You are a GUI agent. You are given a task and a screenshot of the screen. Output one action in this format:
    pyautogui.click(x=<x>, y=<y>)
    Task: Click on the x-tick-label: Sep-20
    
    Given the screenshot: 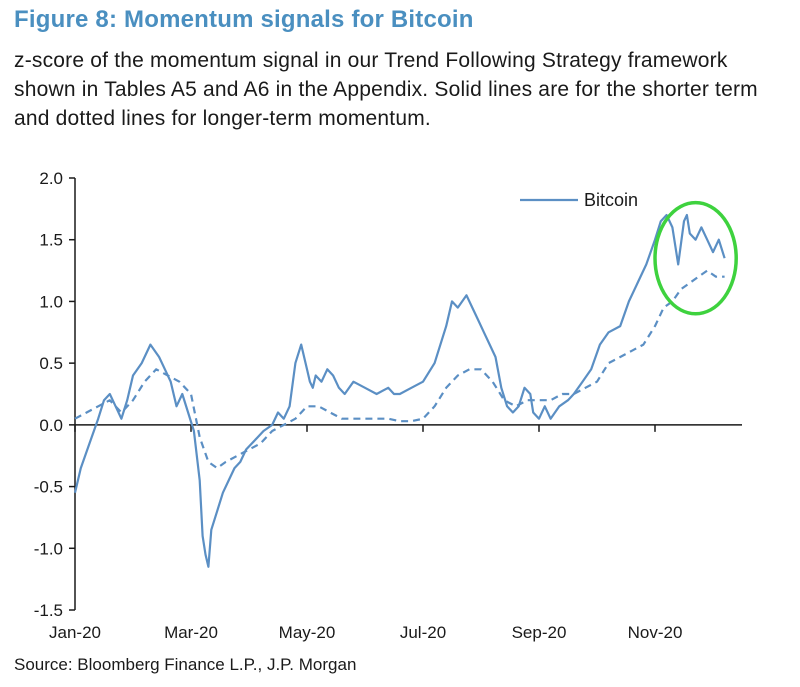 What is the action you would take?
    pyautogui.click(x=539, y=632)
    